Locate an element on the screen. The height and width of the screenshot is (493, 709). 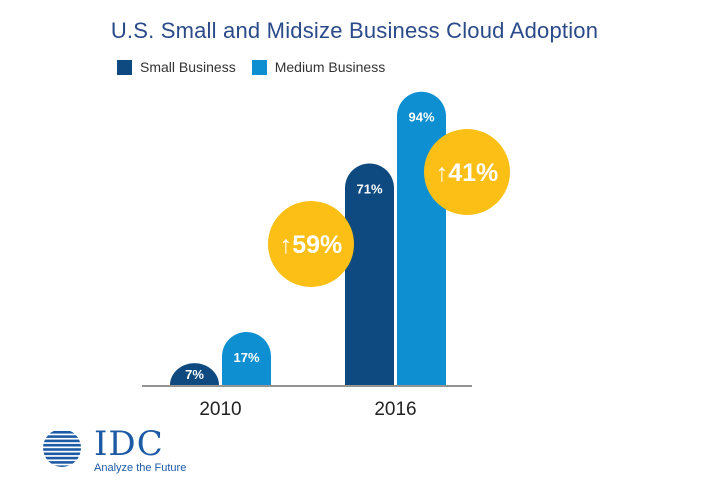
bar-medium-business-2010 is located at coordinates (246, 358).